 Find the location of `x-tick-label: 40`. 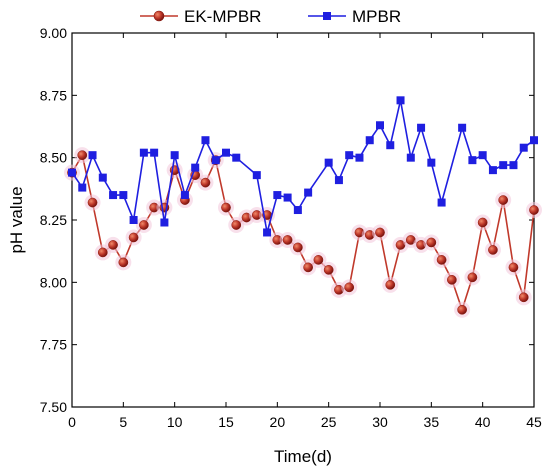

x-tick-label: 40 is located at coordinates (483, 422).